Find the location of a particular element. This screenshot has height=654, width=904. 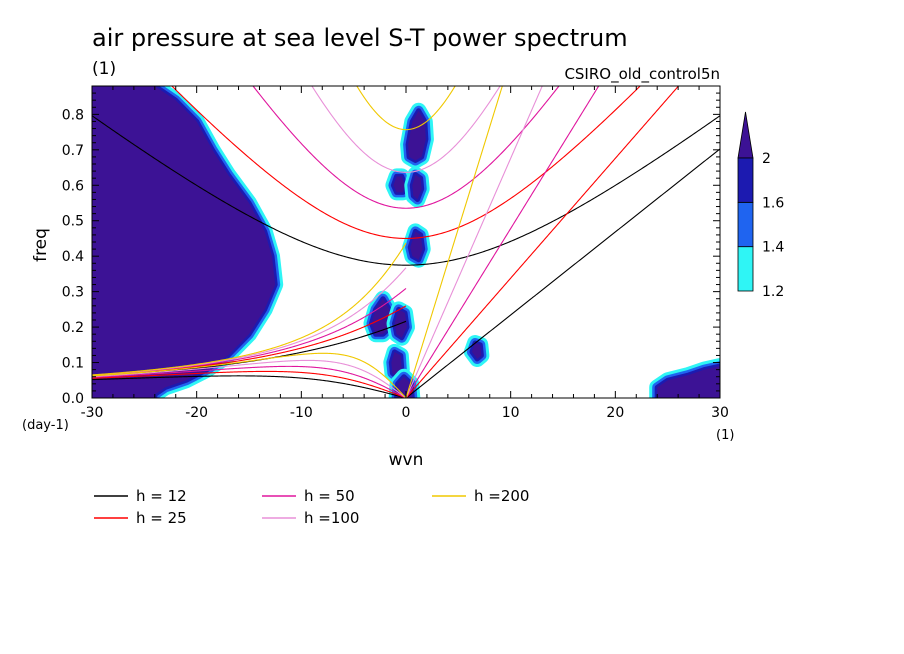

x-tick-label: -20 is located at coordinates (196, 413).